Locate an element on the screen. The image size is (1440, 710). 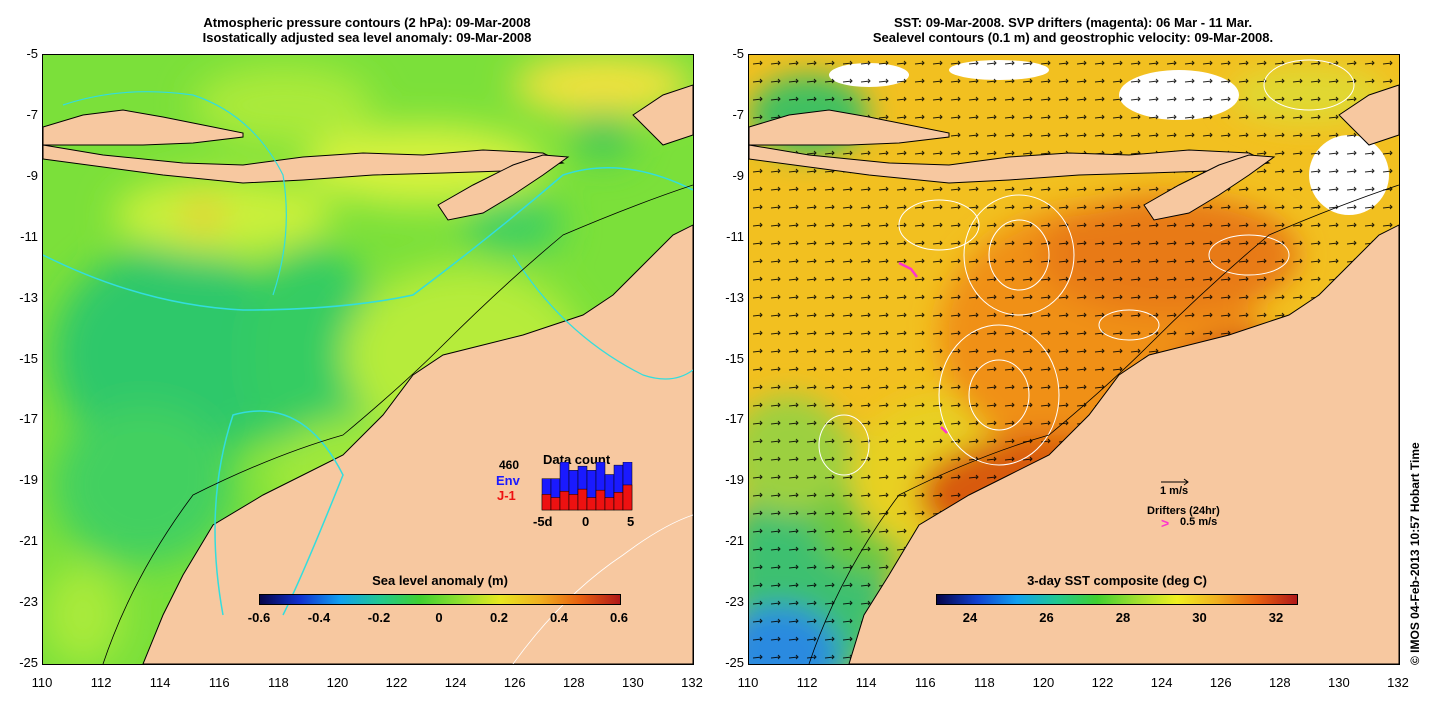
left-x-tick-label: 118 is located at coordinates (278, 682).